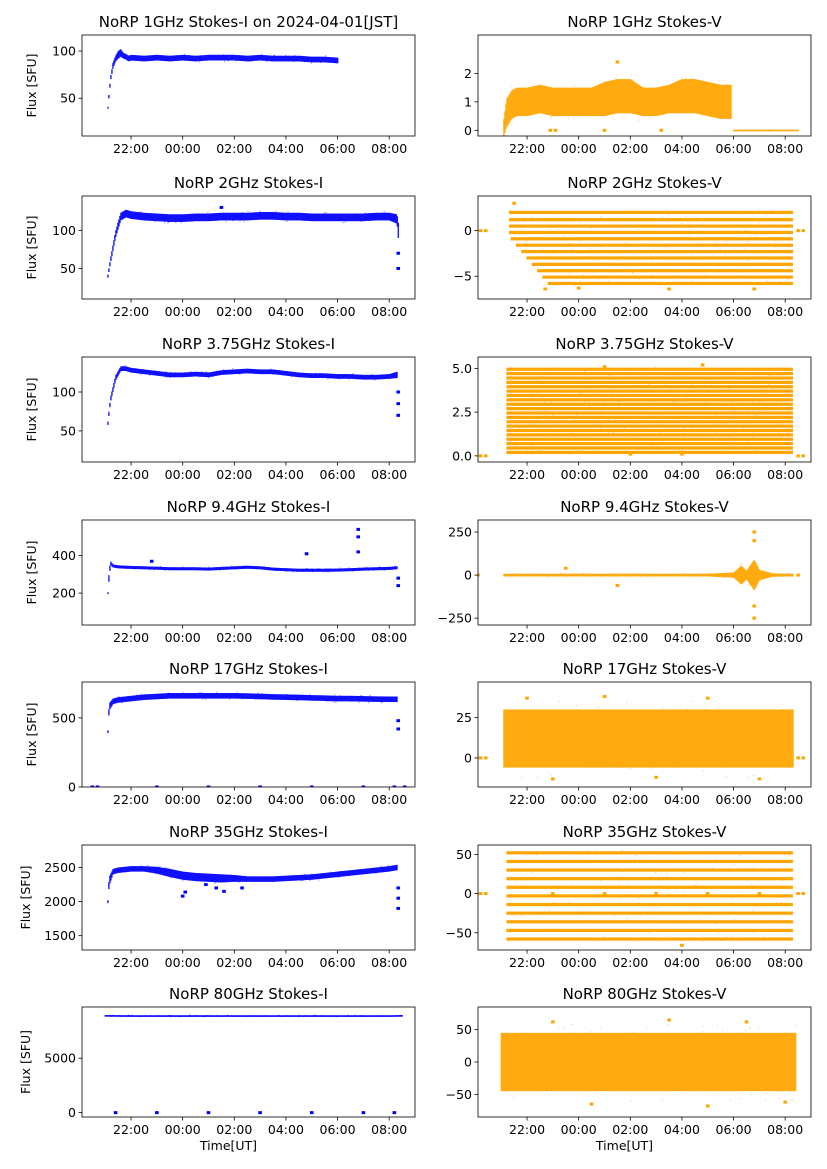 The image size is (827, 1169). I want to click on x-tick-label: 04:00, so click(682, 474).